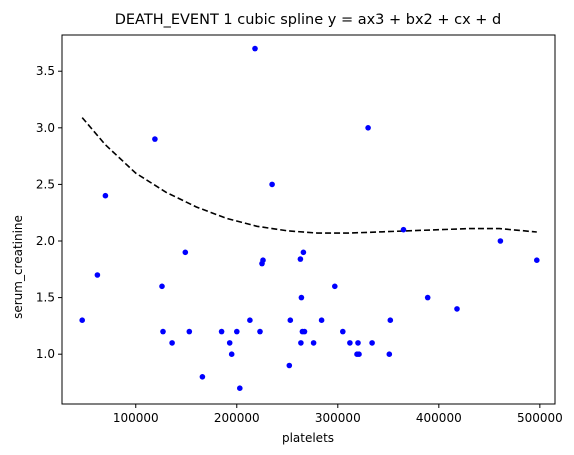 Image resolution: width=574 pixels, height=455 pixels. Describe the element at coordinates (45, 128) in the screenshot. I see `y-tick-label: 3.0` at that location.